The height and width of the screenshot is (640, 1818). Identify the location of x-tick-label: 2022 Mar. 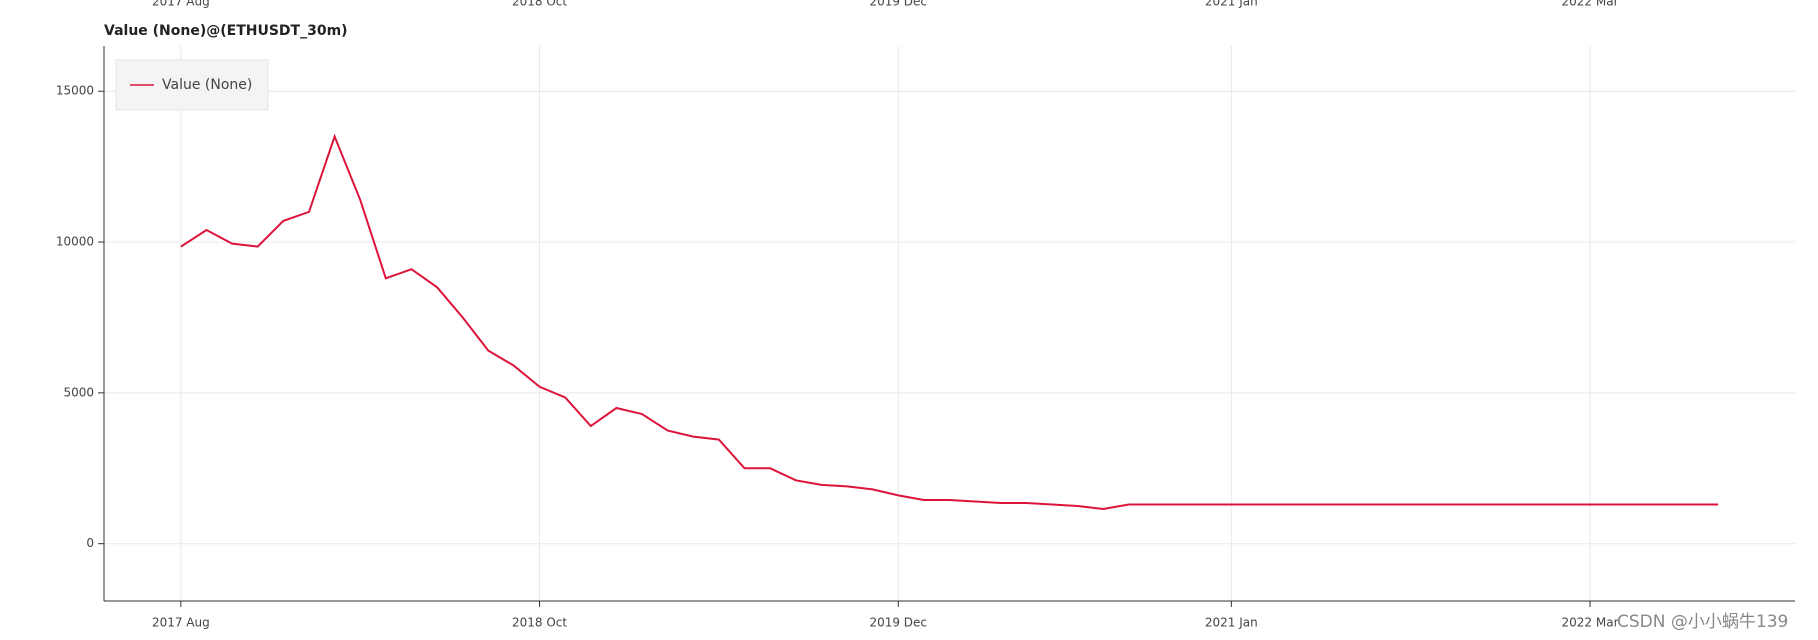
(1590, 623).